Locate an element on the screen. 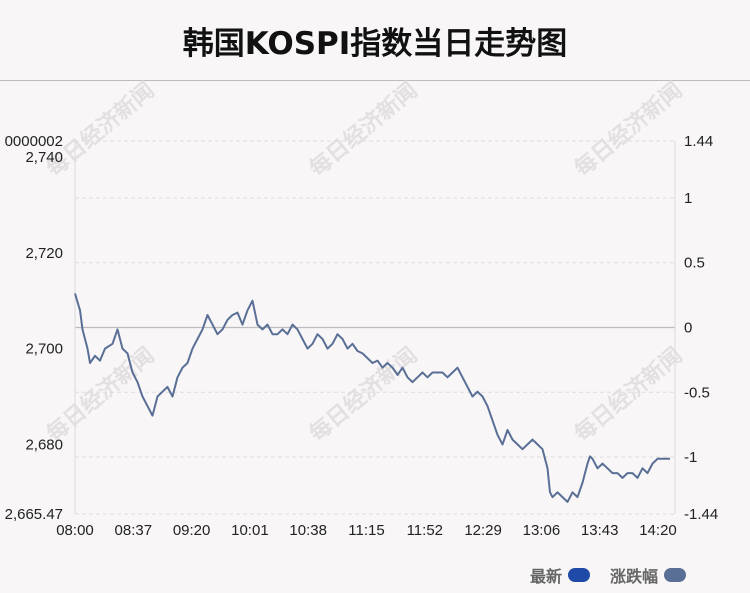 Image resolution: width=750 pixels, height=593 pixels. y-tick-label-left: 2,700 is located at coordinates (44, 349).